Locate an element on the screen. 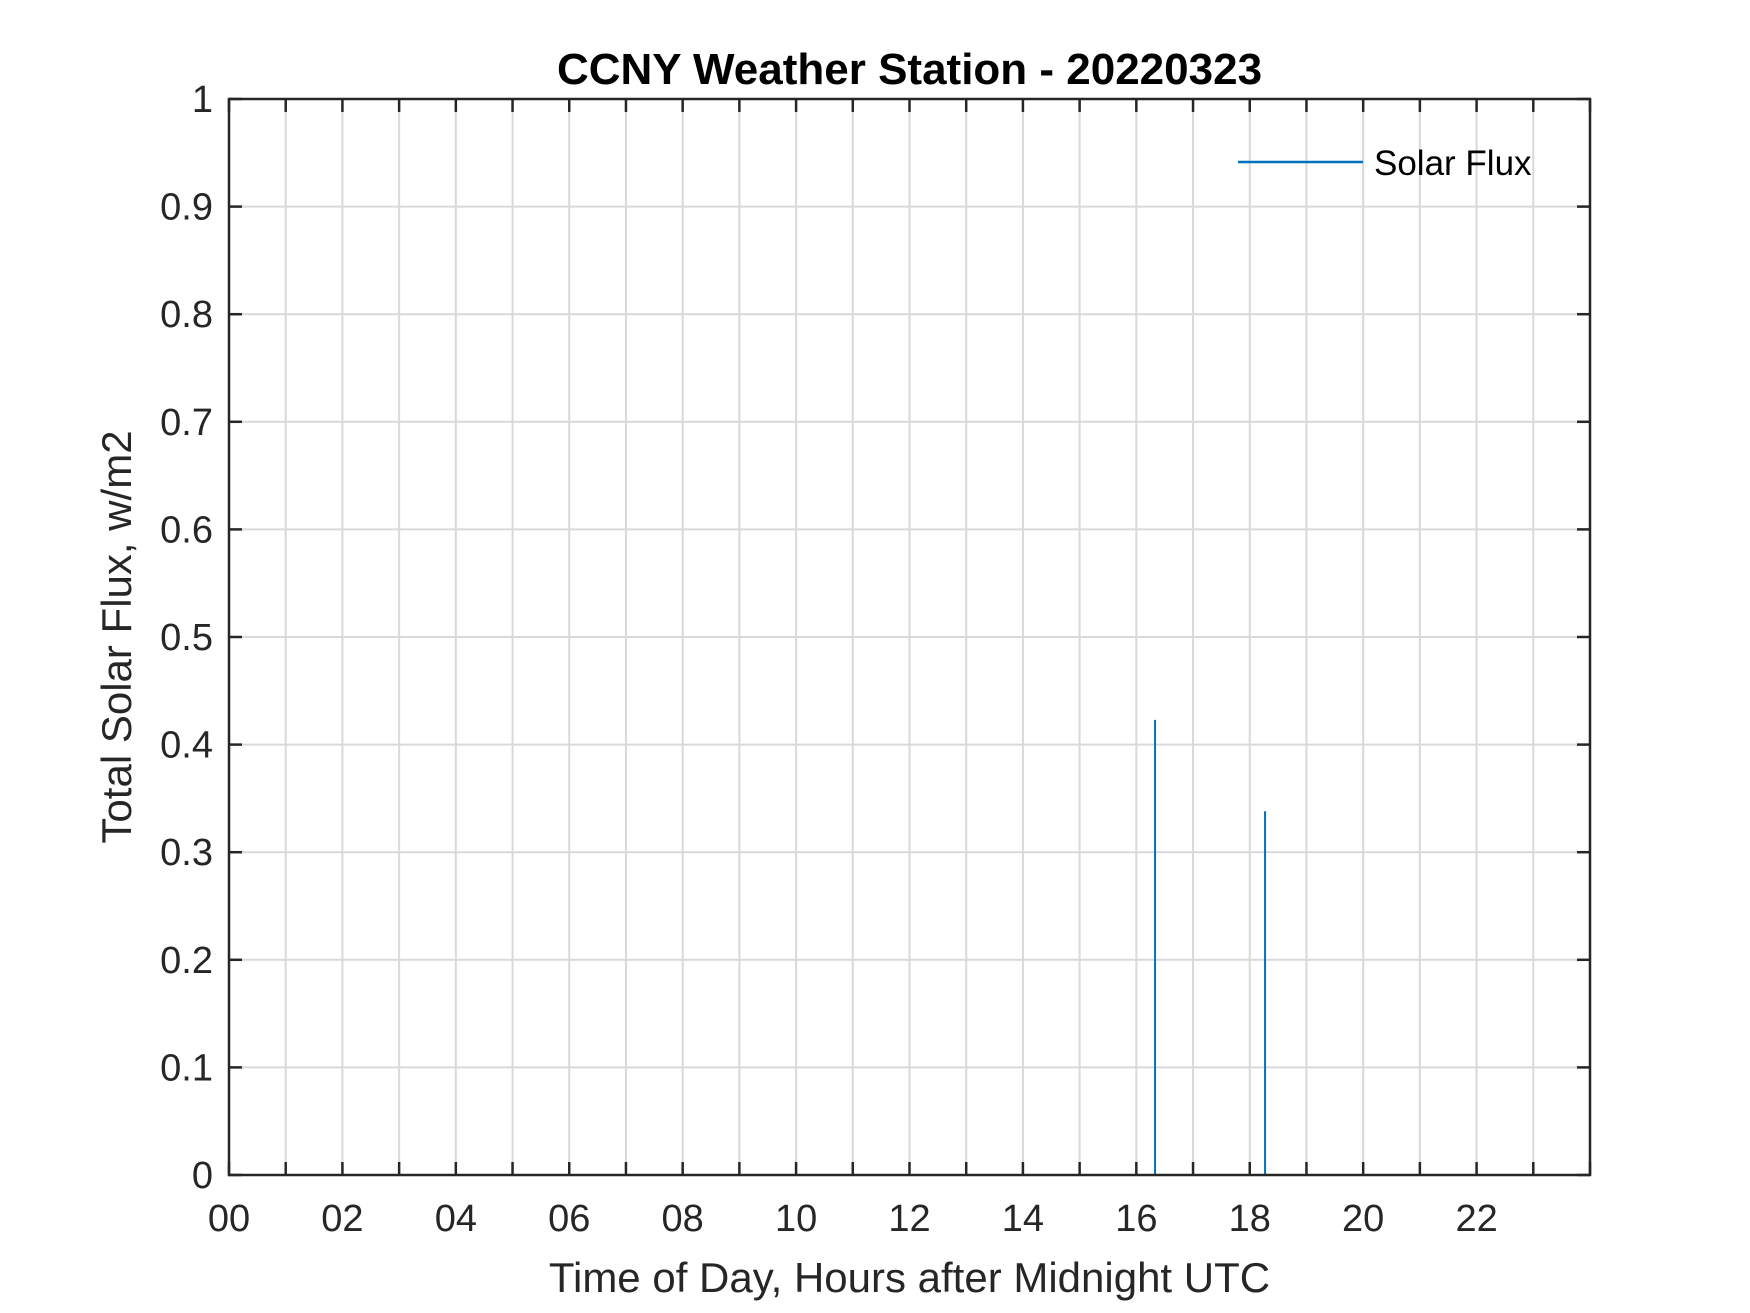 The height and width of the screenshot is (1313, 1750). y-tick-label: 0.7 is located at coordinates (186, 423).